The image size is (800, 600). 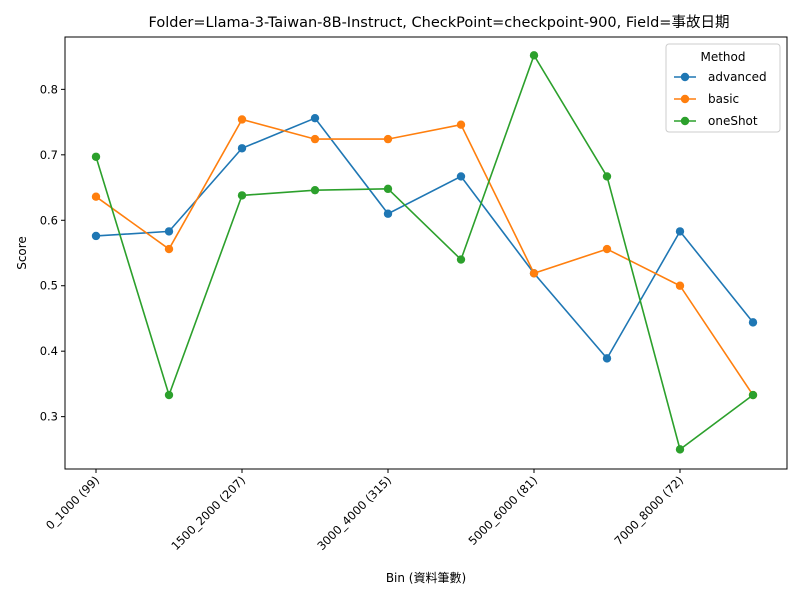 I want to click on legend-label-basic: basic, so click(x=723, y=99).